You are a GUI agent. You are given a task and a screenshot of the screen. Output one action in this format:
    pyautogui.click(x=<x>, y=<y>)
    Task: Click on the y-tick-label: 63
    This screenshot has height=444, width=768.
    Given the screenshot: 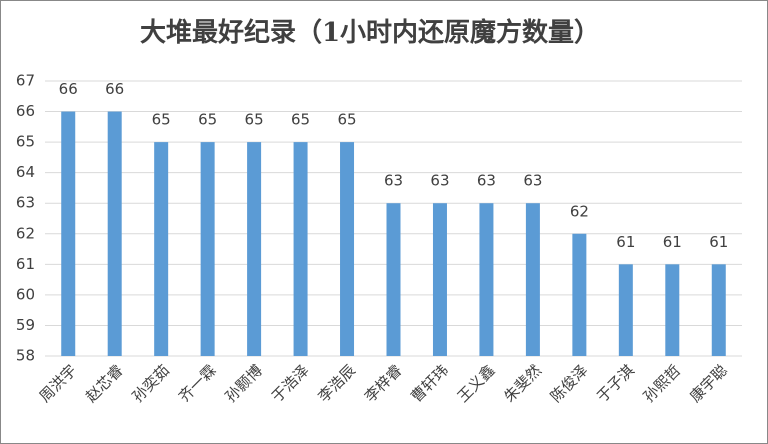 What is the action you would take?
    pyautogui.click(x=25, y=203)
    